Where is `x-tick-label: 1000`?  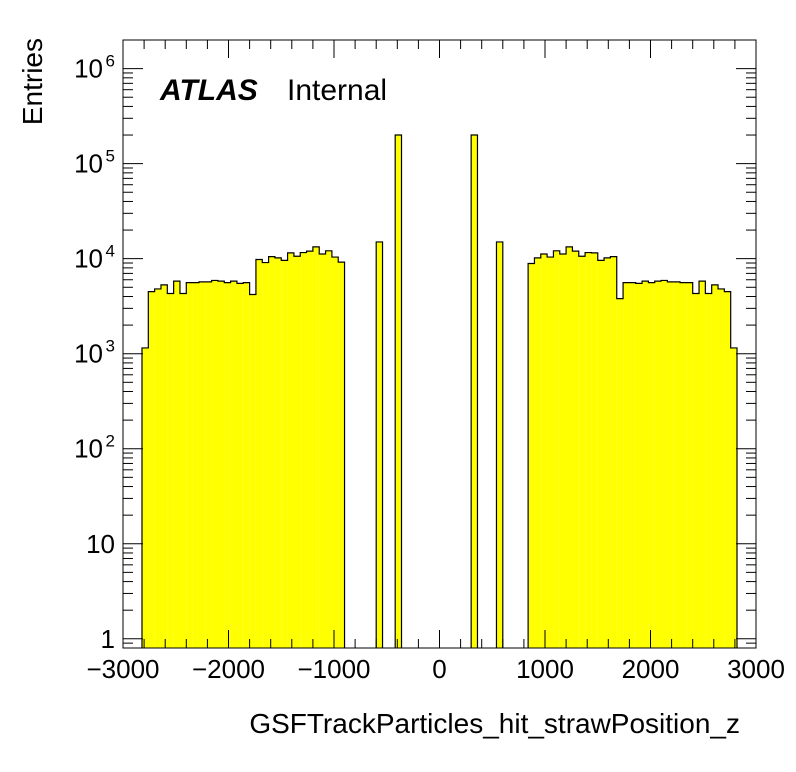 x-tick-label: 1000 is located at coordinates (545, 669).